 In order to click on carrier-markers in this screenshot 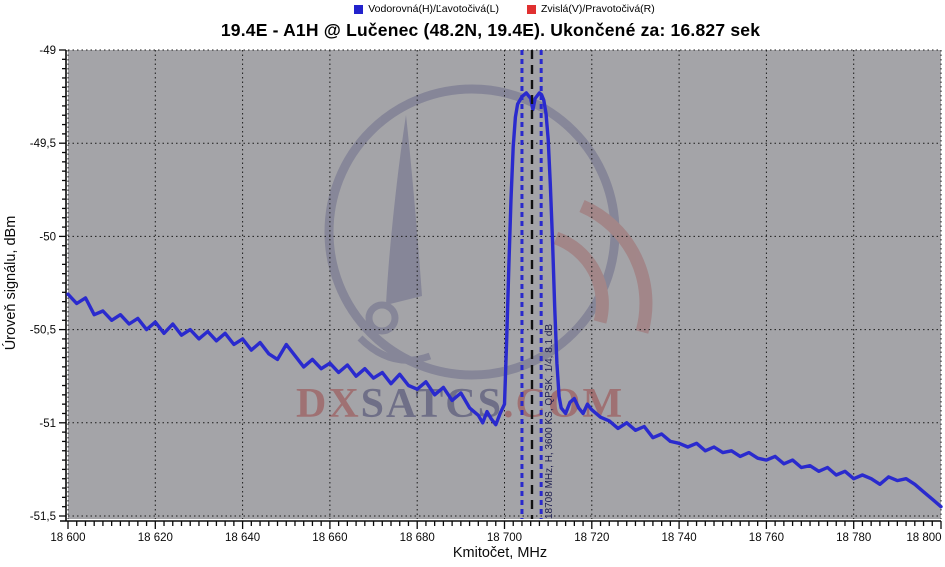, I will do `click(531, 284)`.